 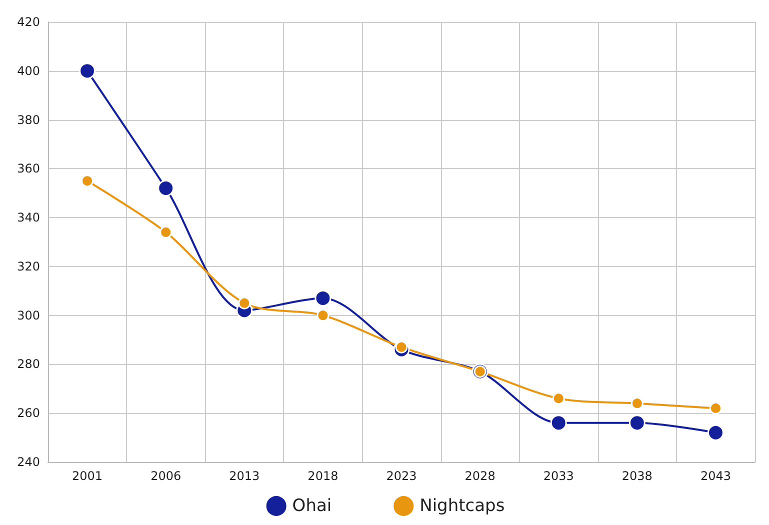 I want to click on y-tick-label: 300, so click(x=28, y=315).